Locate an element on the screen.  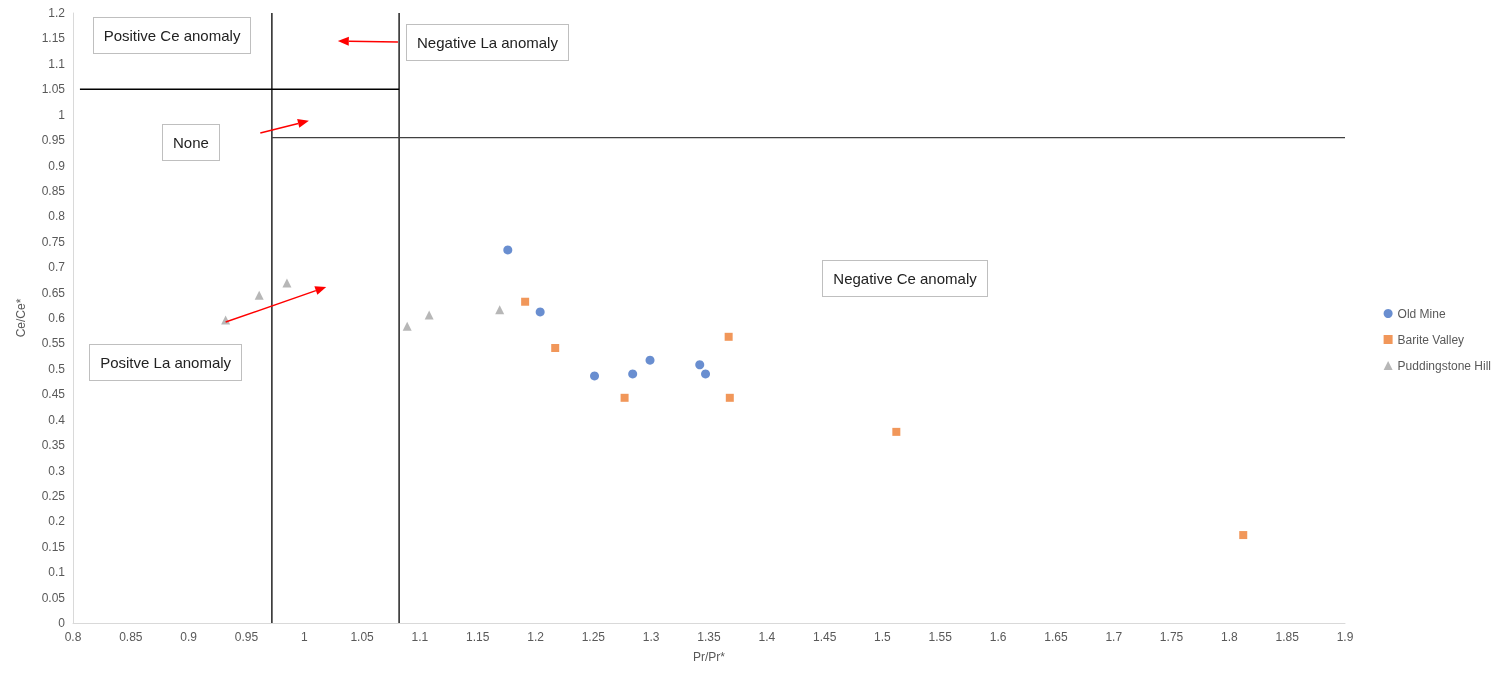
x-tick-label: 0.9 is located at coordinates (189, 637).